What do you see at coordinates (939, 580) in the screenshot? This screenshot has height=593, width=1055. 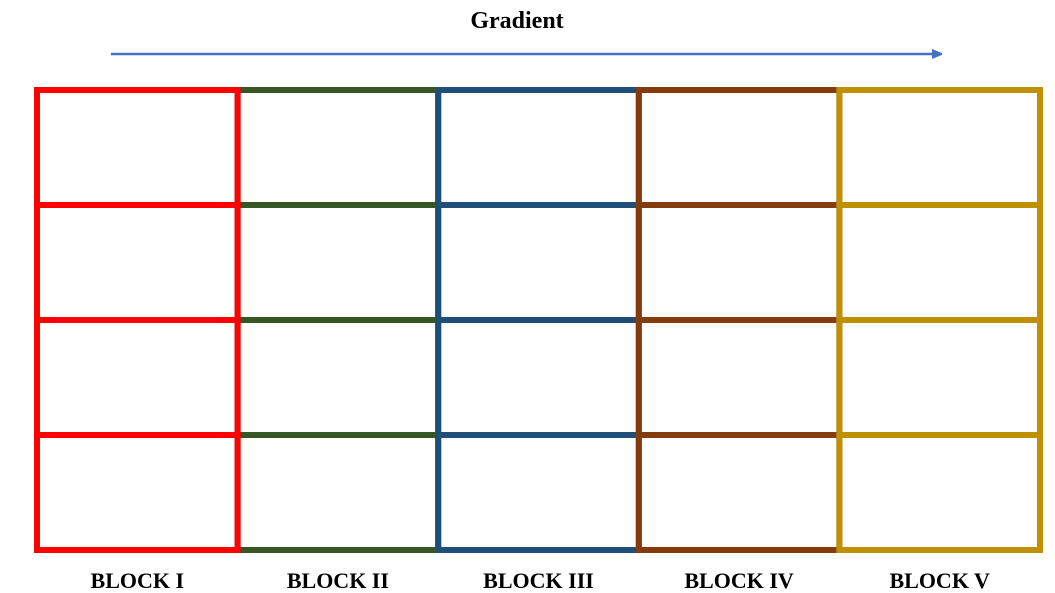 I see `block-label-5: BLOCK V` at bounding box center [939, 580].